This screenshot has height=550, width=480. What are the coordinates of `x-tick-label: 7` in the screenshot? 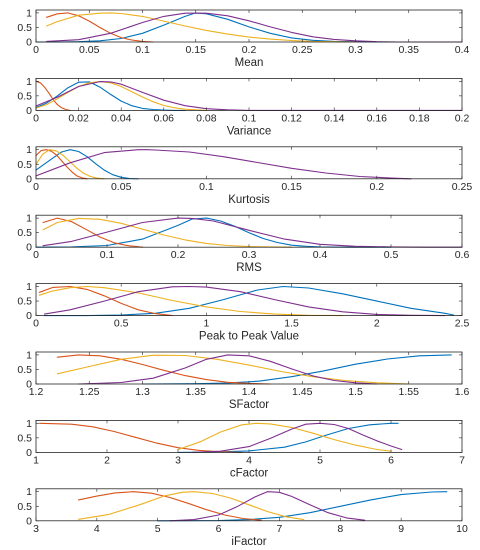 It's located at (462, 460).